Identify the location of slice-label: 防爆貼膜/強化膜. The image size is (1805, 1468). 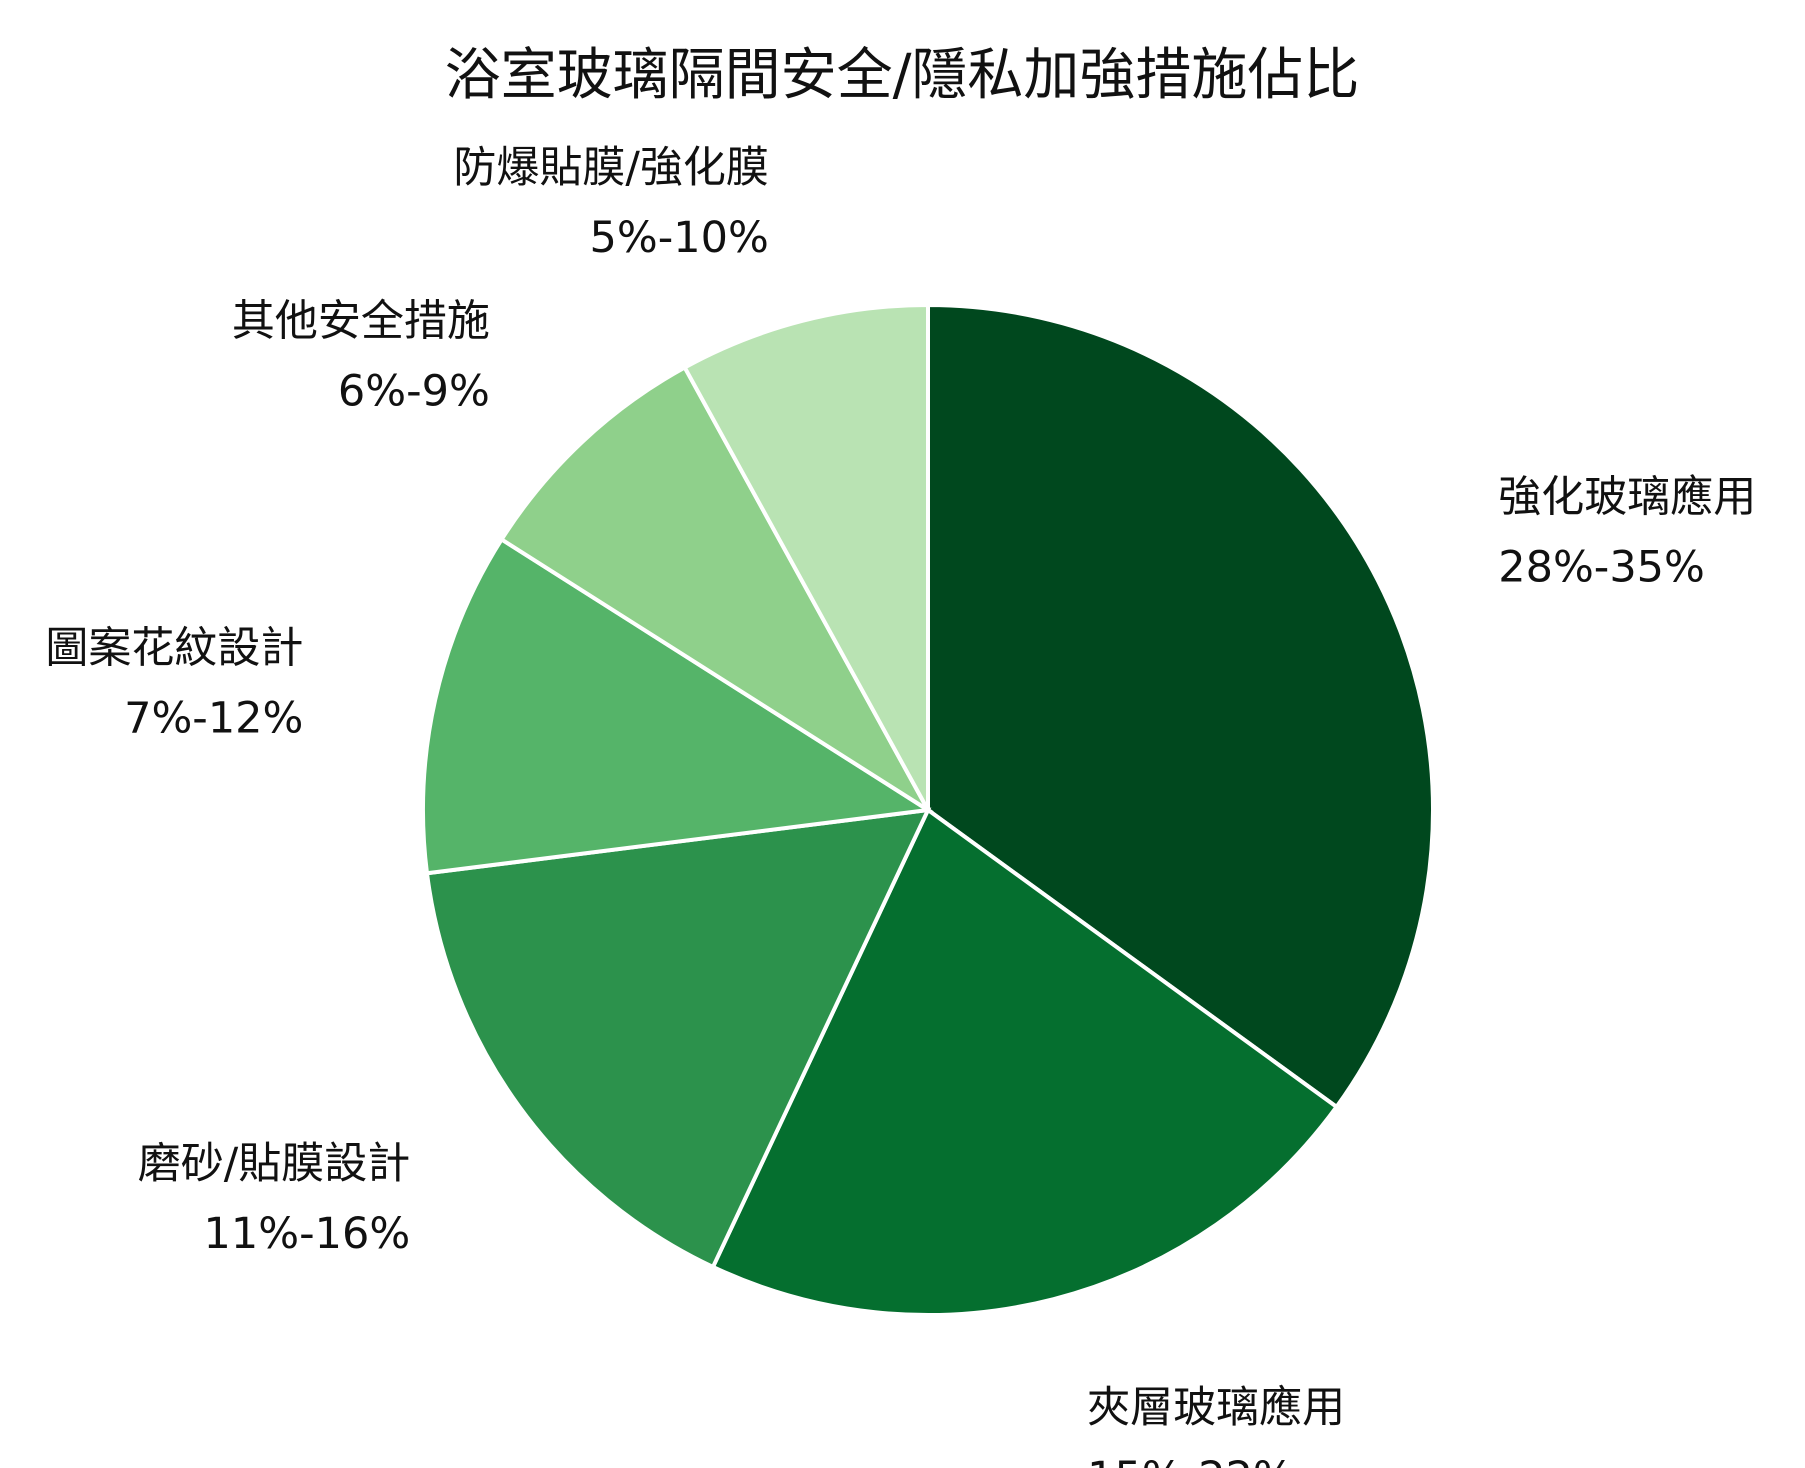
(611, 168).